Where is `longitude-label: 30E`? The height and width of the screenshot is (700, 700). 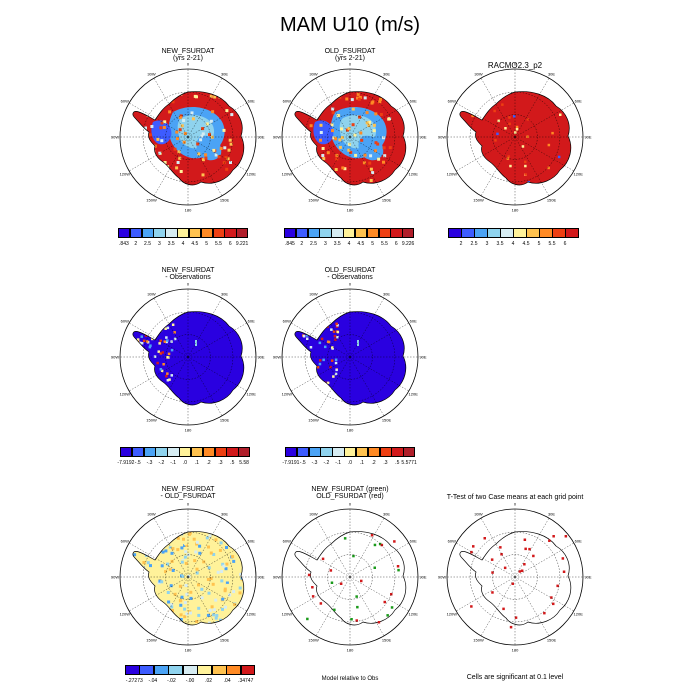 longitude-label: 30E is located at coordinates (551, 74).